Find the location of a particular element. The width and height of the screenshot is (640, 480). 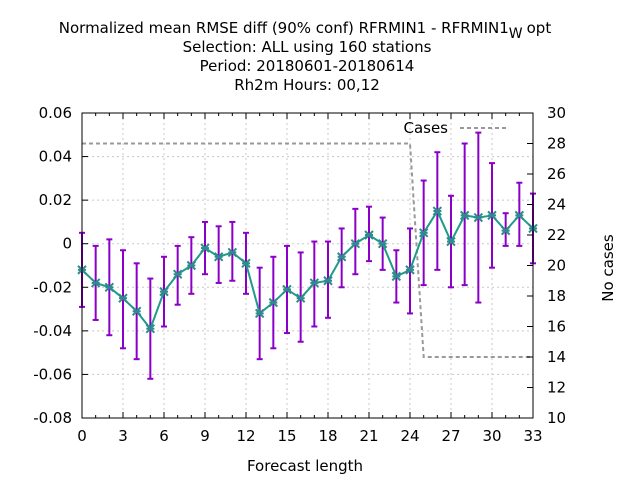

chart-title-line-2: Selection: ALL using 160 stations is located at coordinates (307, 47).